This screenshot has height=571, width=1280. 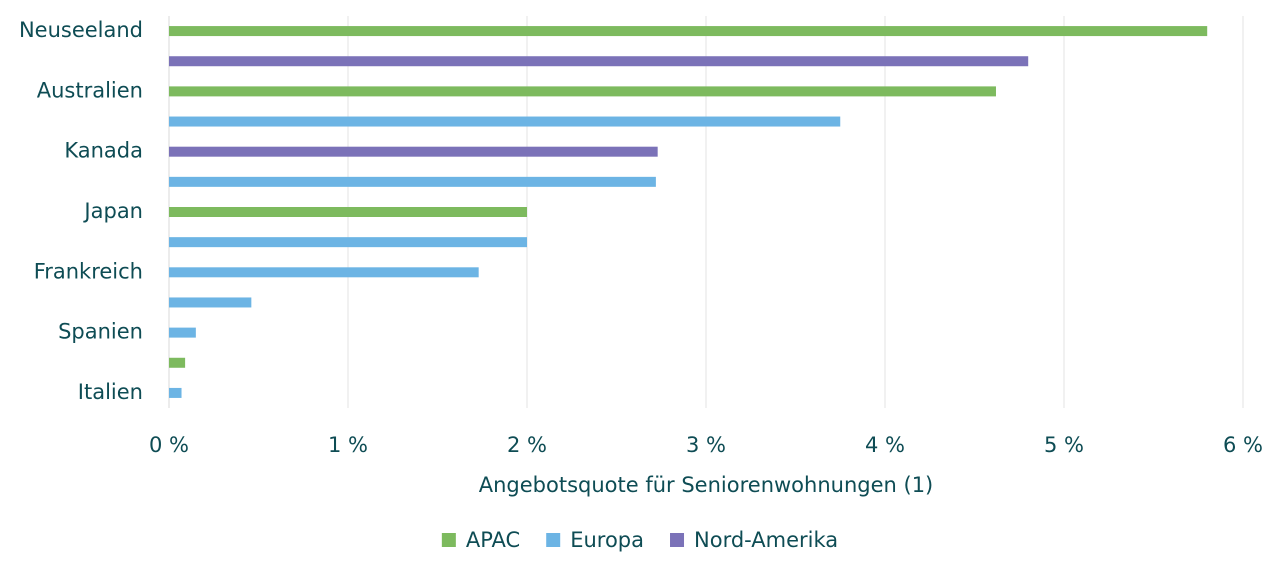 I want to click on x-tick-label: 5 %, so click(x=1064, y=445).